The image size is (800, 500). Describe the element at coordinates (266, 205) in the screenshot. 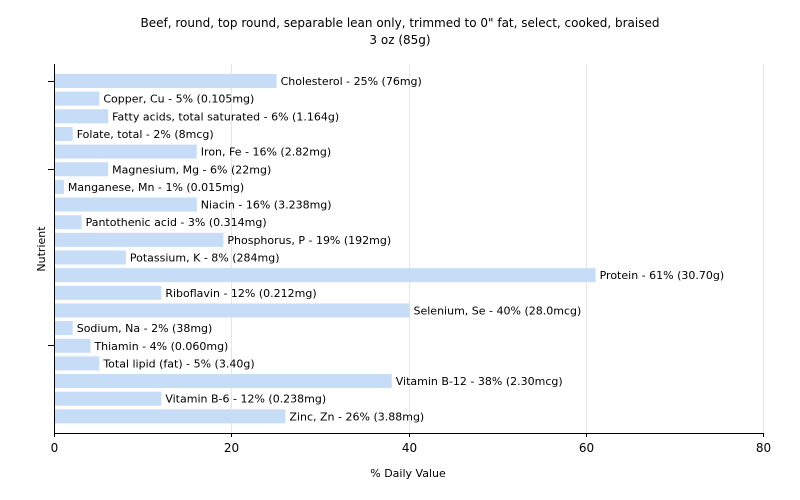

I see `bar-label-7: Niacin - 16% (3.238mg)` at that location.